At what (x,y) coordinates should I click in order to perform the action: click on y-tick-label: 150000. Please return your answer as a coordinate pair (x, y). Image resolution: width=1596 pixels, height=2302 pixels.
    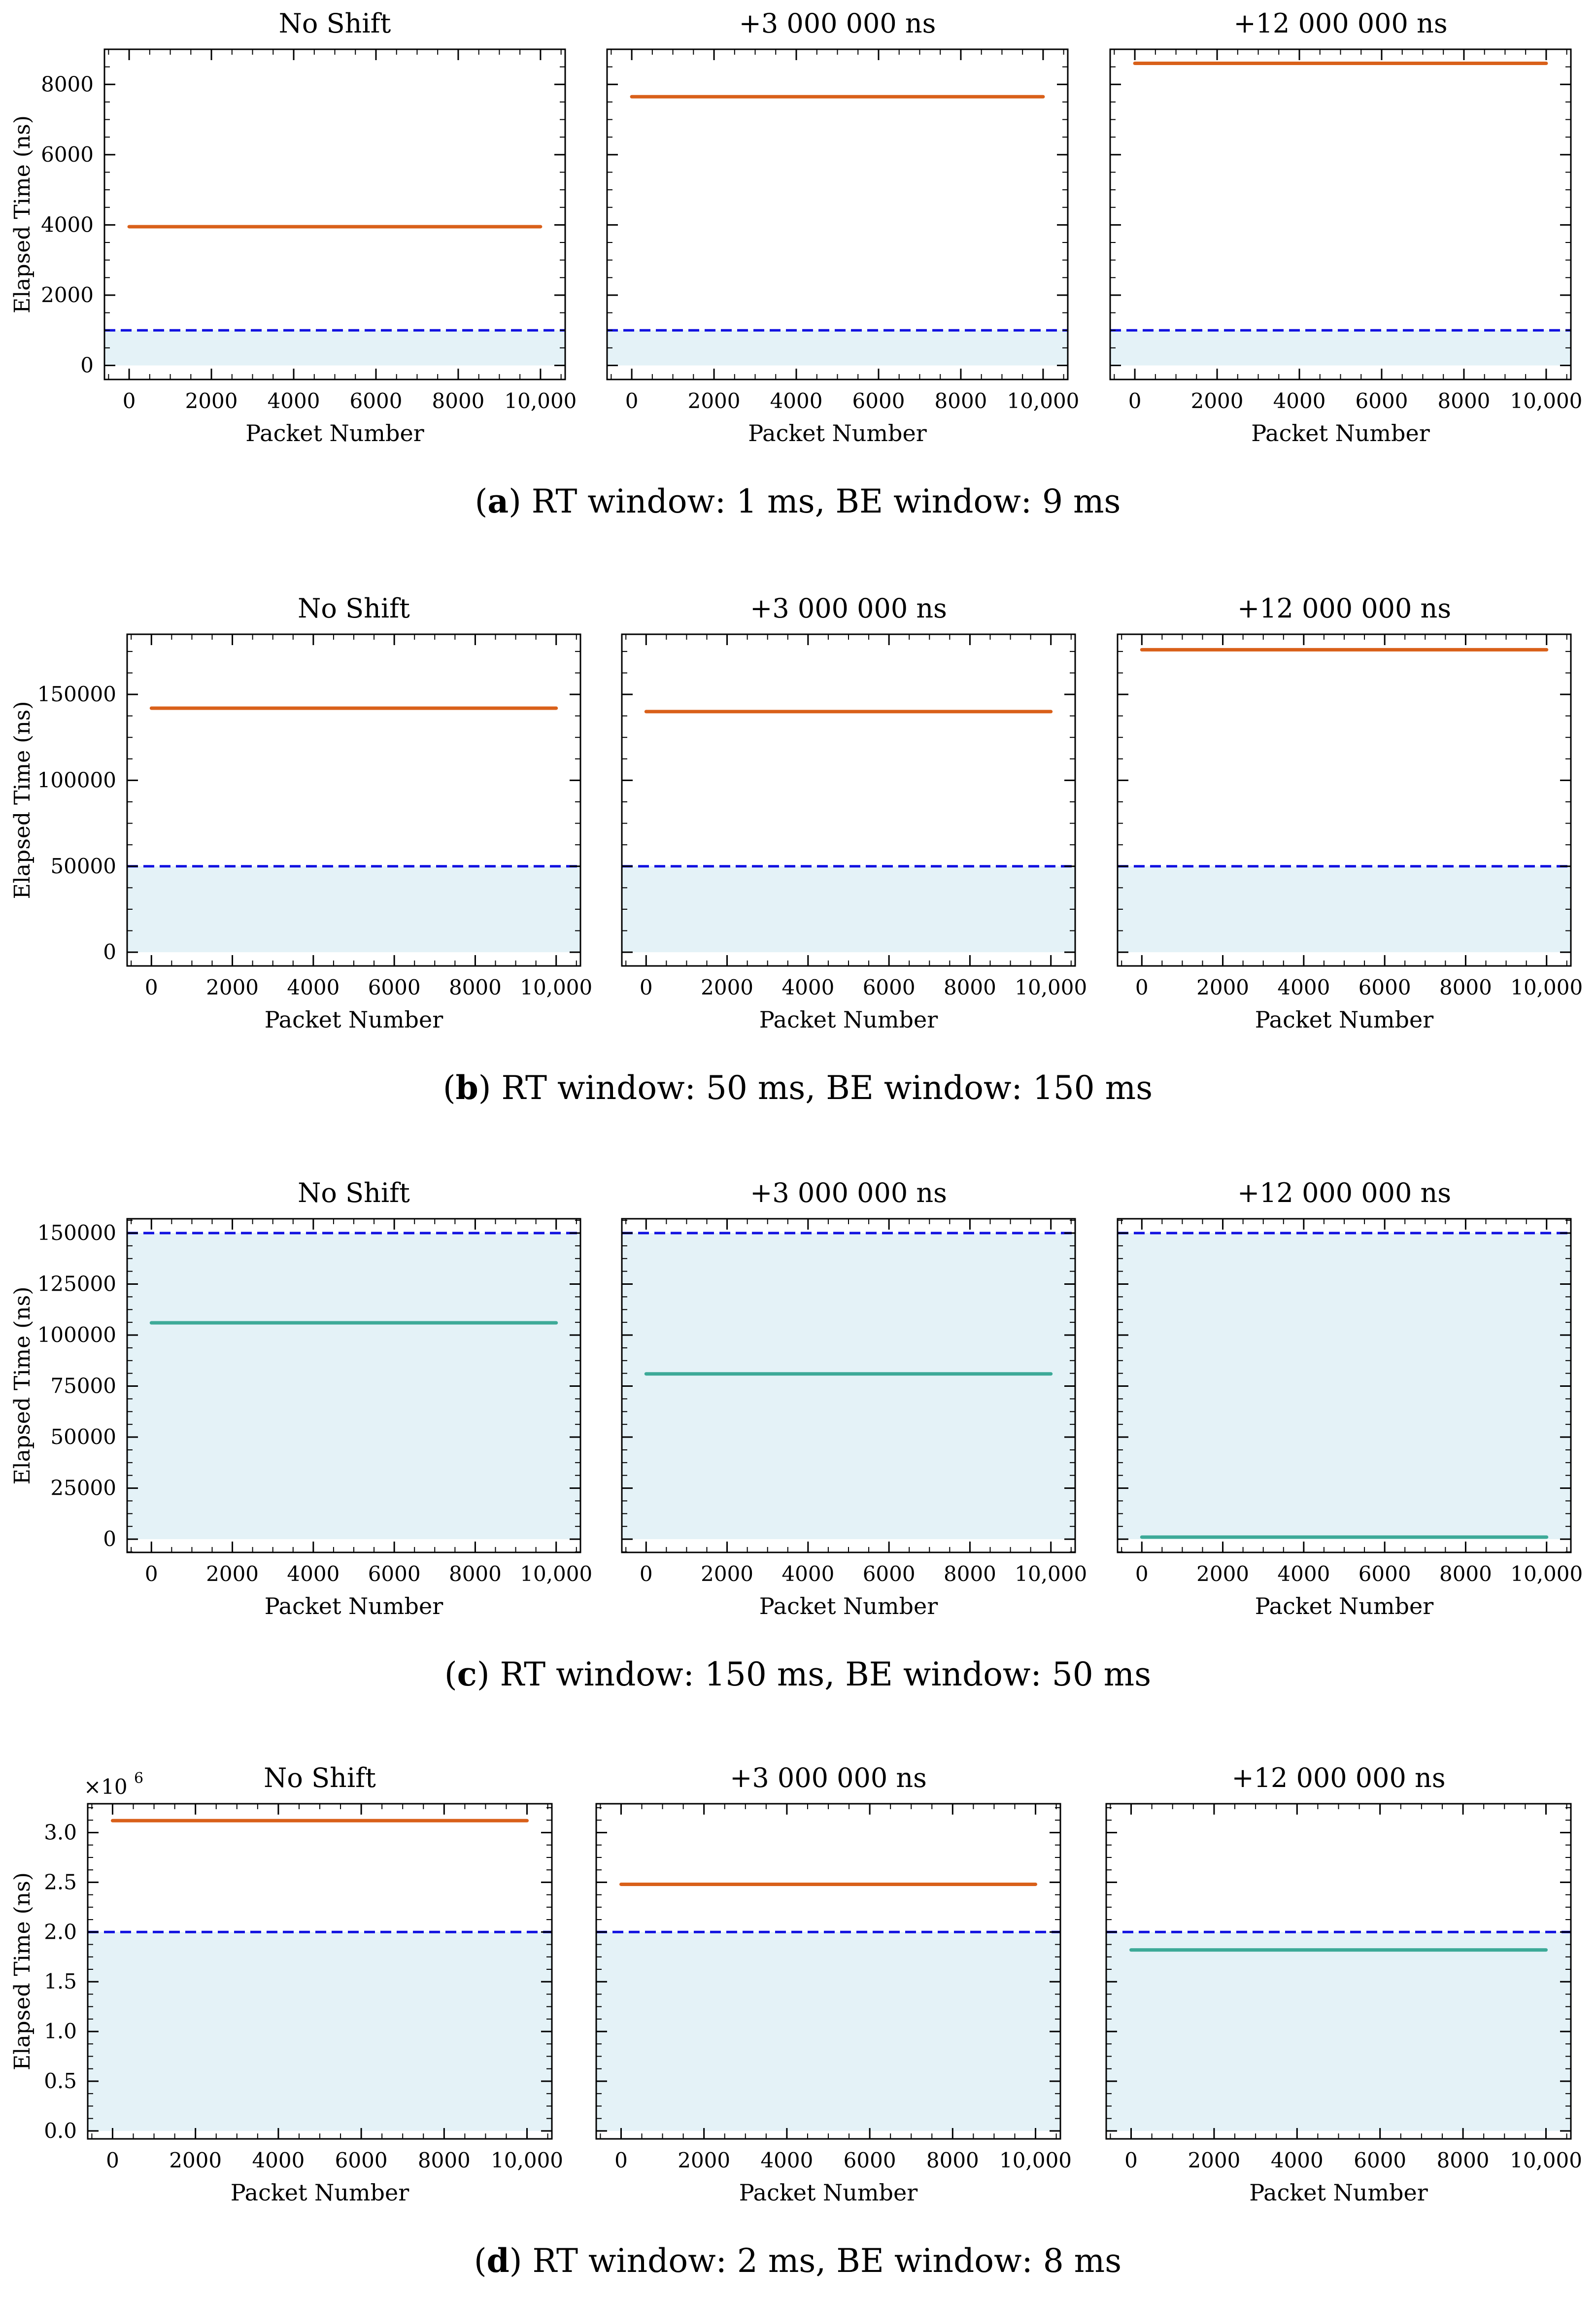
    Looking at the image, I should click on (76, 694).